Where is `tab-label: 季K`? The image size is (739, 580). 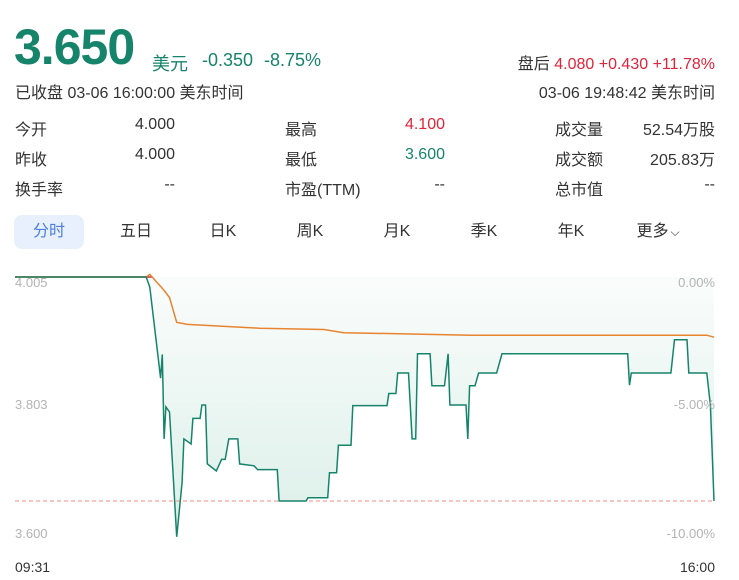
tab-label: 季K is located at coordinates (484, 231).